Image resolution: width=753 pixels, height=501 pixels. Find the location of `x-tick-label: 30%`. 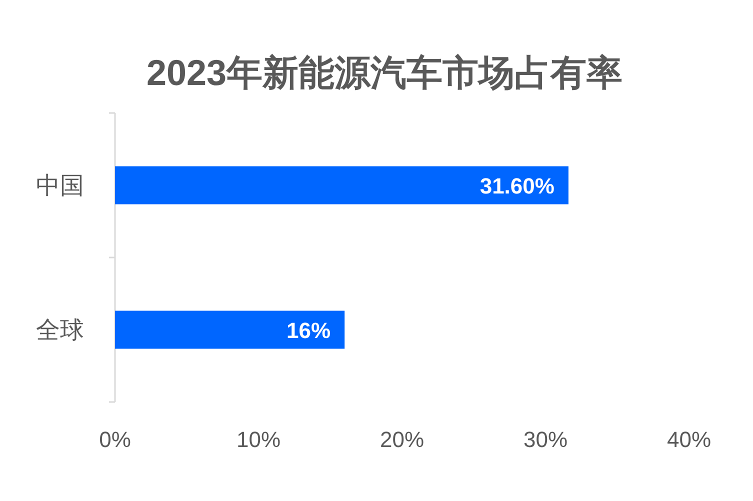

x-tick-label: 30% is located at coordinates (545, 439).